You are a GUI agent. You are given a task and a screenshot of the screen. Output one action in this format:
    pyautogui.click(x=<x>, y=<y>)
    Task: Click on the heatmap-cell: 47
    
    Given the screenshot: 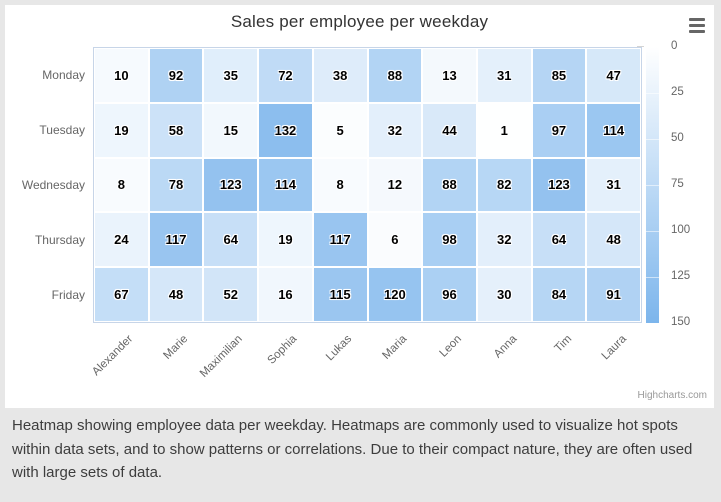 What is the action you would take?
    pyautogui.click(x=613, y=75)
    